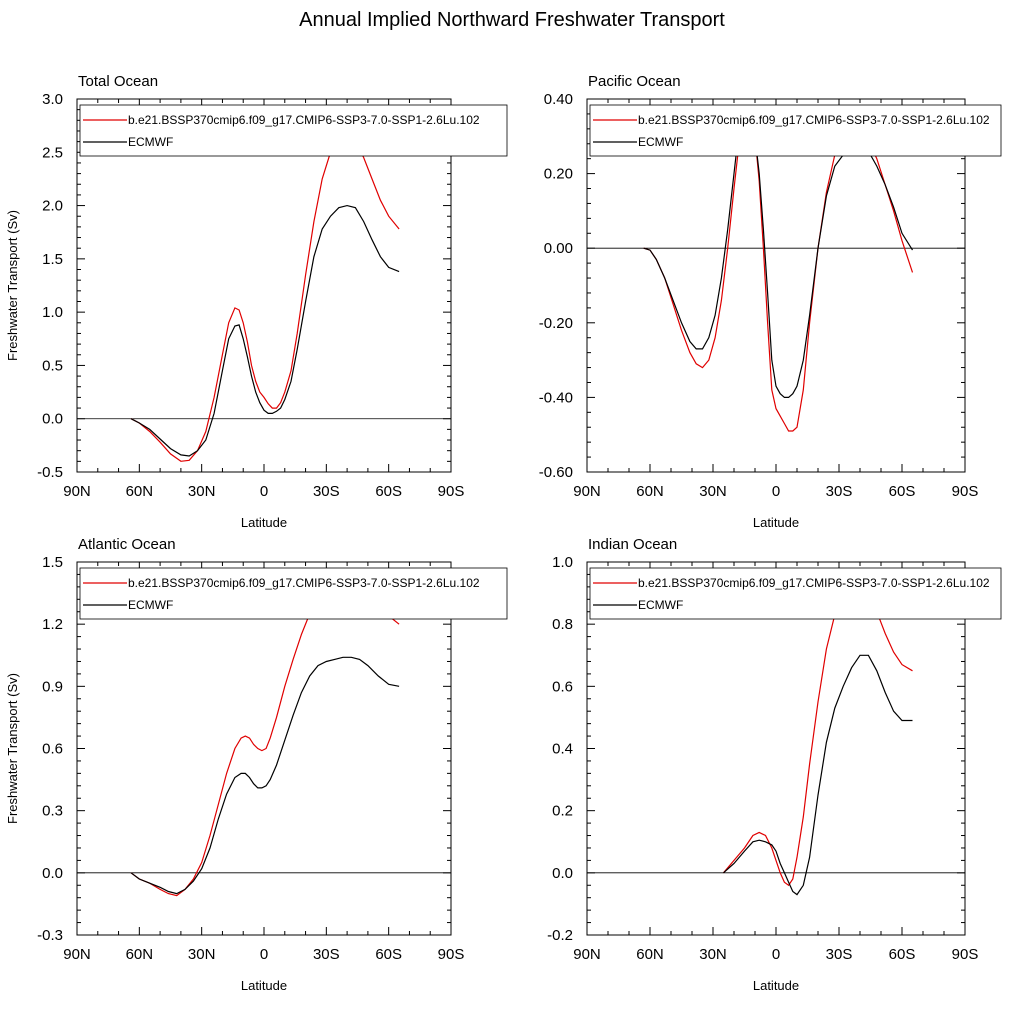 The width and height of the screenshot is (1024, 1024). I want to click on y-tick-label: 2.0, so click(52, 206).